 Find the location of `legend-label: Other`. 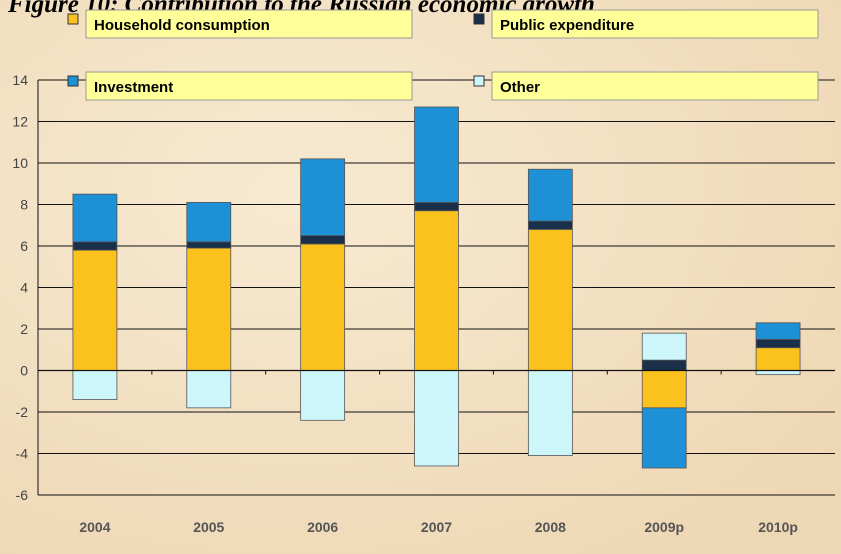

legend-label: Other is located at coordinates (520, 87).